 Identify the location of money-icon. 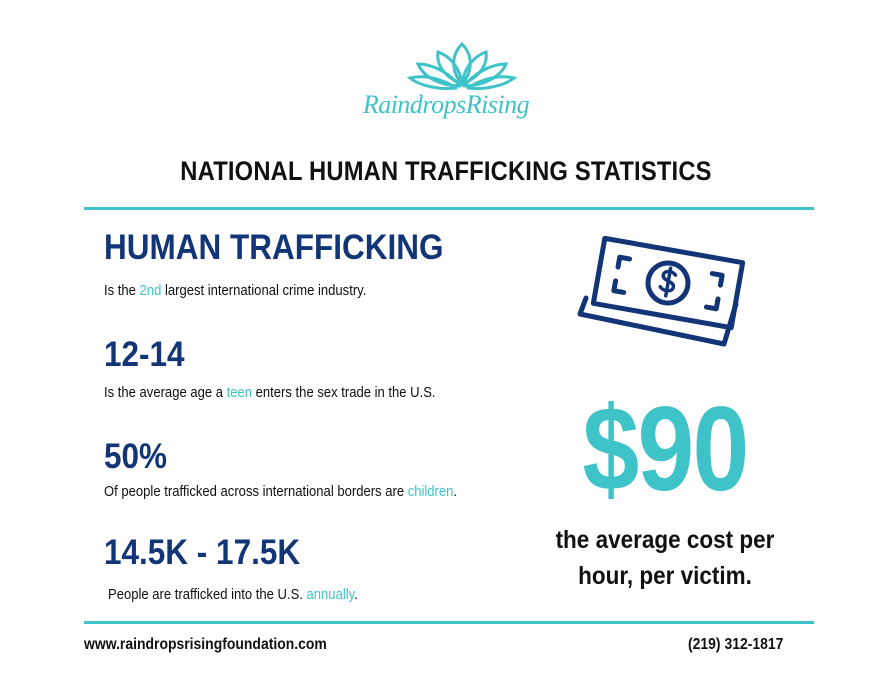
(661, 291).